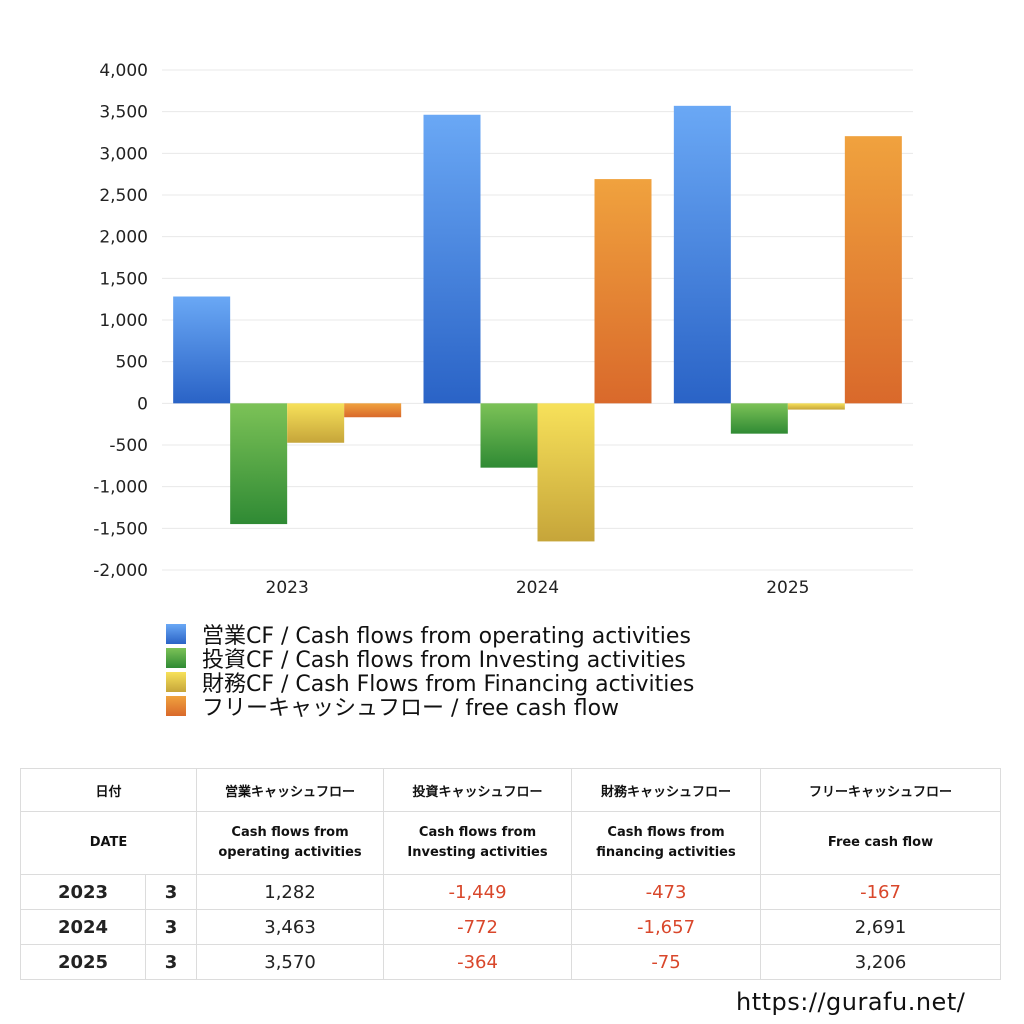 The height and width of the screenshot is (1024, 1024). I want to click on legend-label-free: フリーキャッシュフロー / free cash flow, so click(411, 708).